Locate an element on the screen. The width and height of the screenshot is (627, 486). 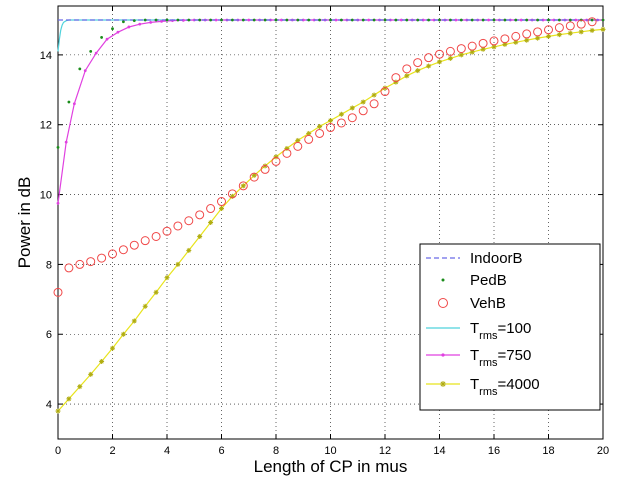
legend-marker is located at coordinates (443, 355).